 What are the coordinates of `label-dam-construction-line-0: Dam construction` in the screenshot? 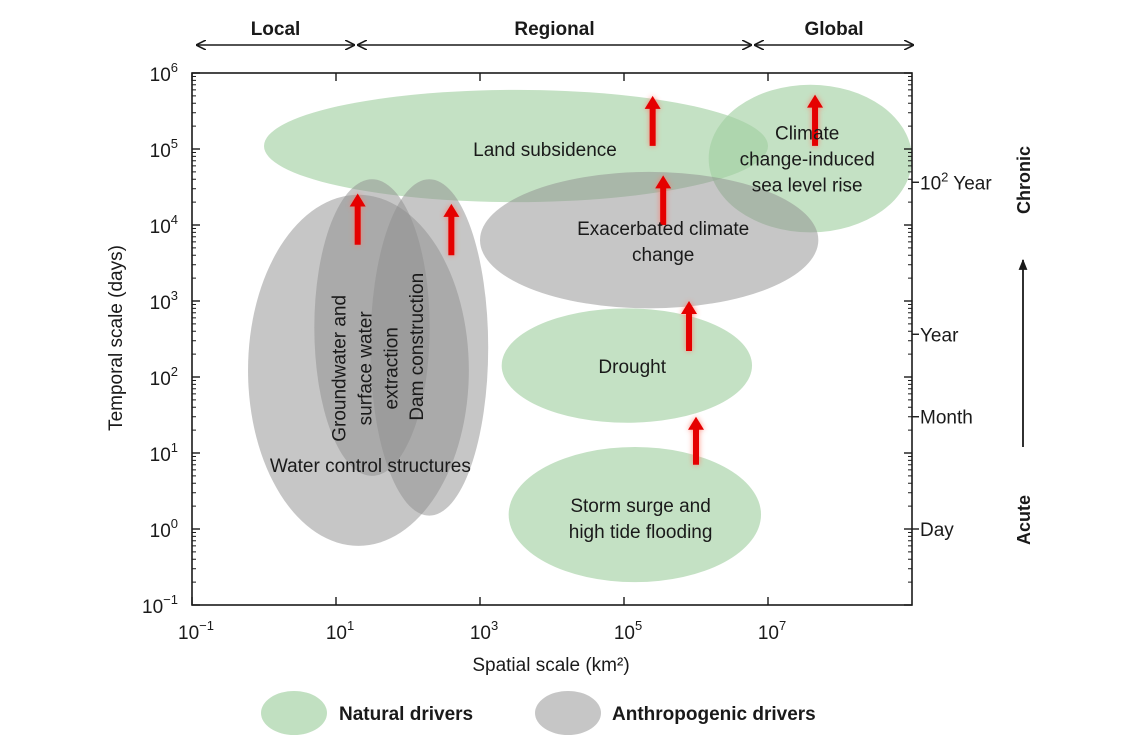 It's located at (417, 347).